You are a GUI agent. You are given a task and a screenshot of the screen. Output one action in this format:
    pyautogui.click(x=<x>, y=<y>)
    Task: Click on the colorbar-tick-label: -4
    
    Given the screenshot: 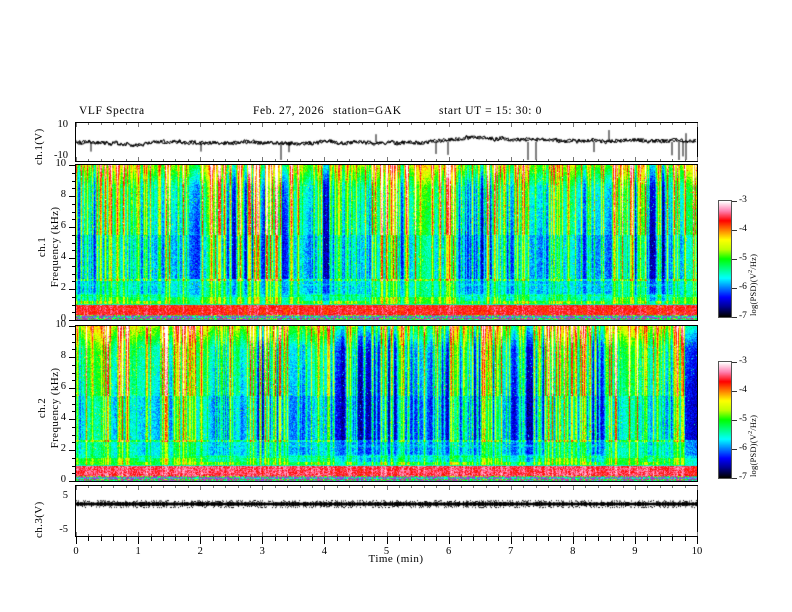 What is the action you would take?
    pyautogui.click(x=743, y=390)
    